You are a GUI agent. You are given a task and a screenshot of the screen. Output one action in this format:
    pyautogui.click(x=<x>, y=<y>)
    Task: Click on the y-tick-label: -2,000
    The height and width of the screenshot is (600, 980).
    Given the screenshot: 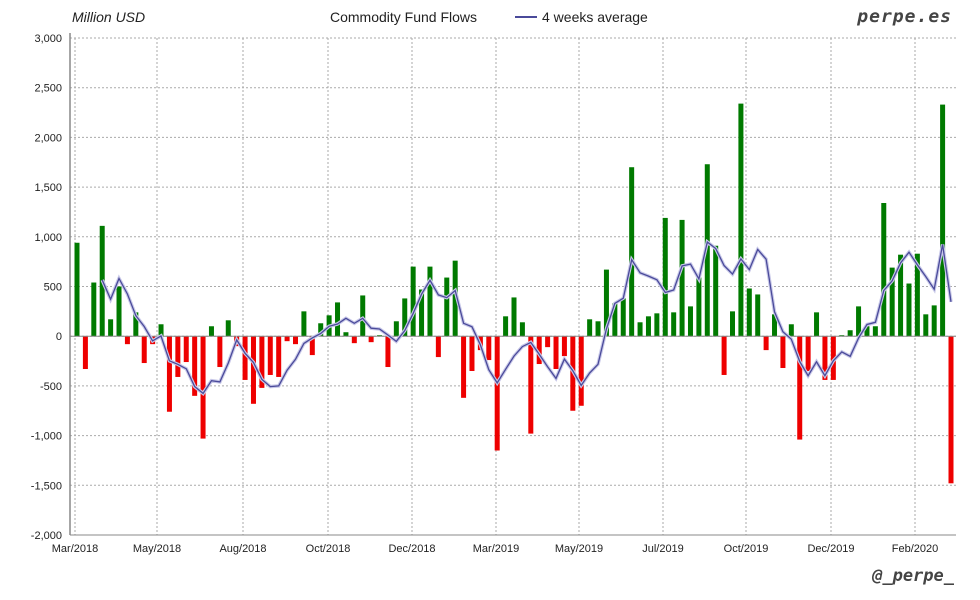 What is the action you would take?
    pyautogui.click(x=46, y=536)
    